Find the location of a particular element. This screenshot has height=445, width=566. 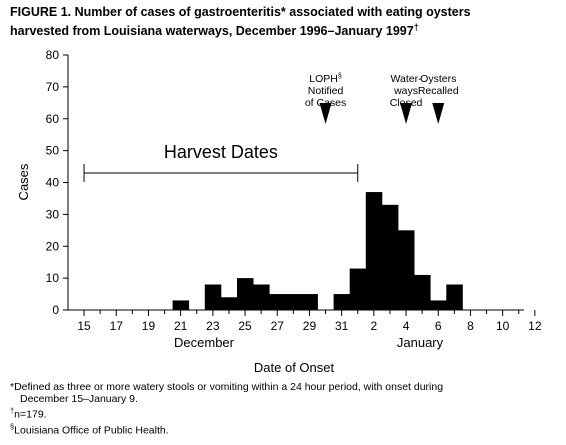

event-annotation: Water-waysClosed is located at coordinates (406, 98).